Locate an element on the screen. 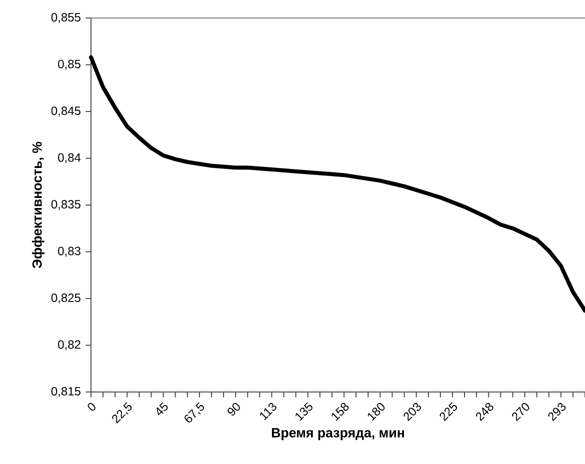 The image size is (585, 464). x-axis-title: Время разряда, мин is located at coordinates (338, 434).